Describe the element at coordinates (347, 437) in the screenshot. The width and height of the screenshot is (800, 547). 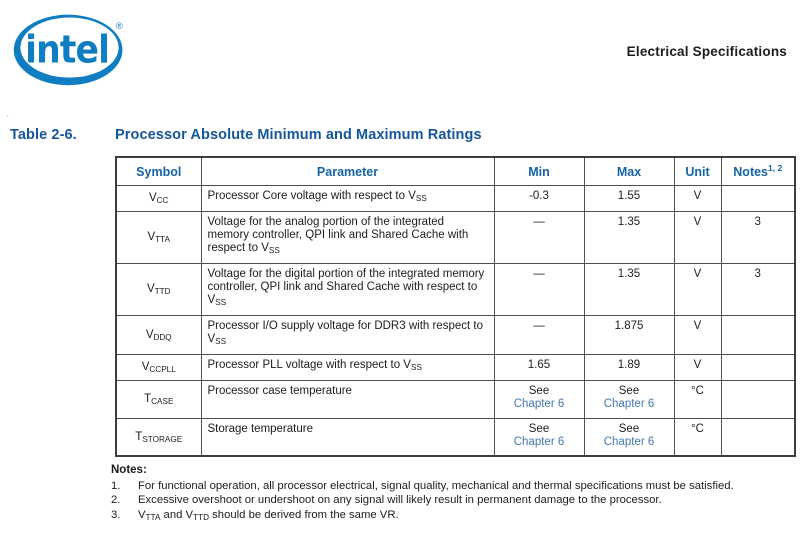
I see `cell-parameter: Storage temperature` at that location.